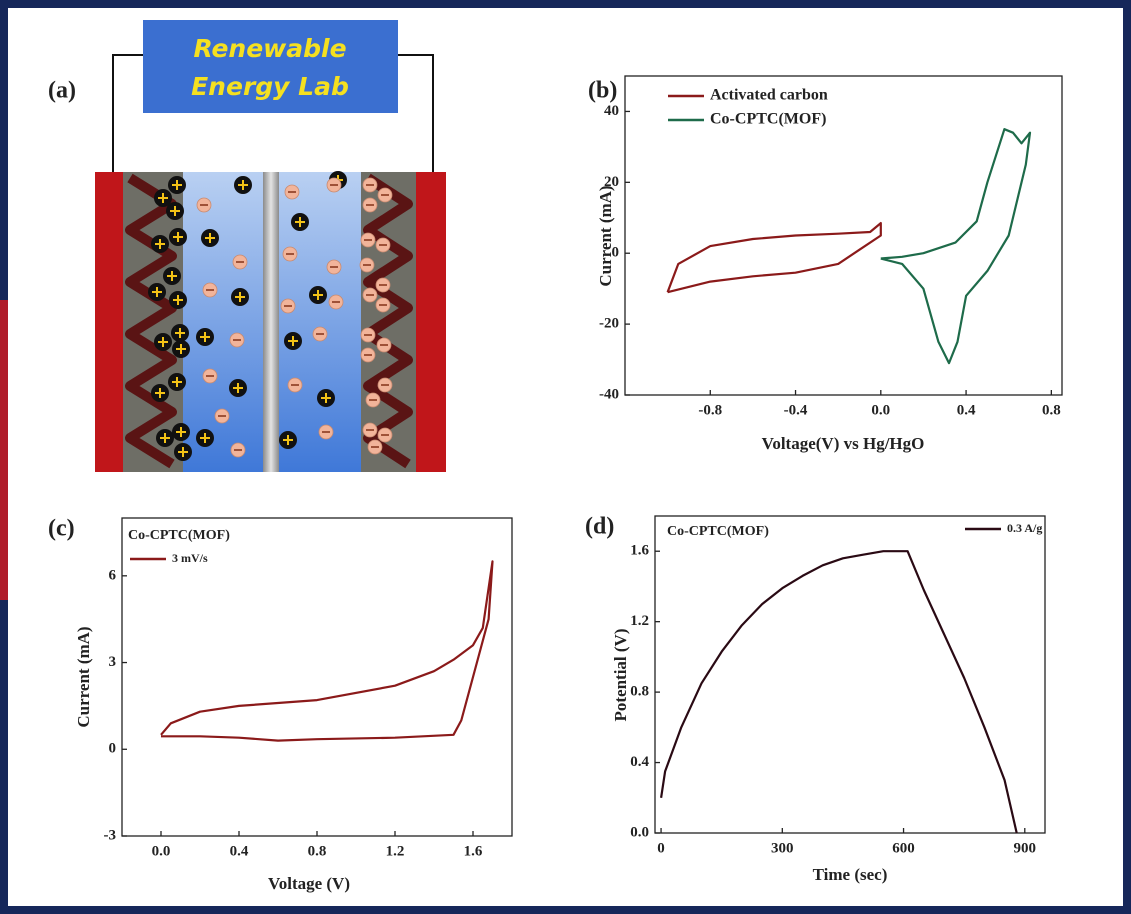  I want to click on y-tick-label: 20, so click(611, 182).